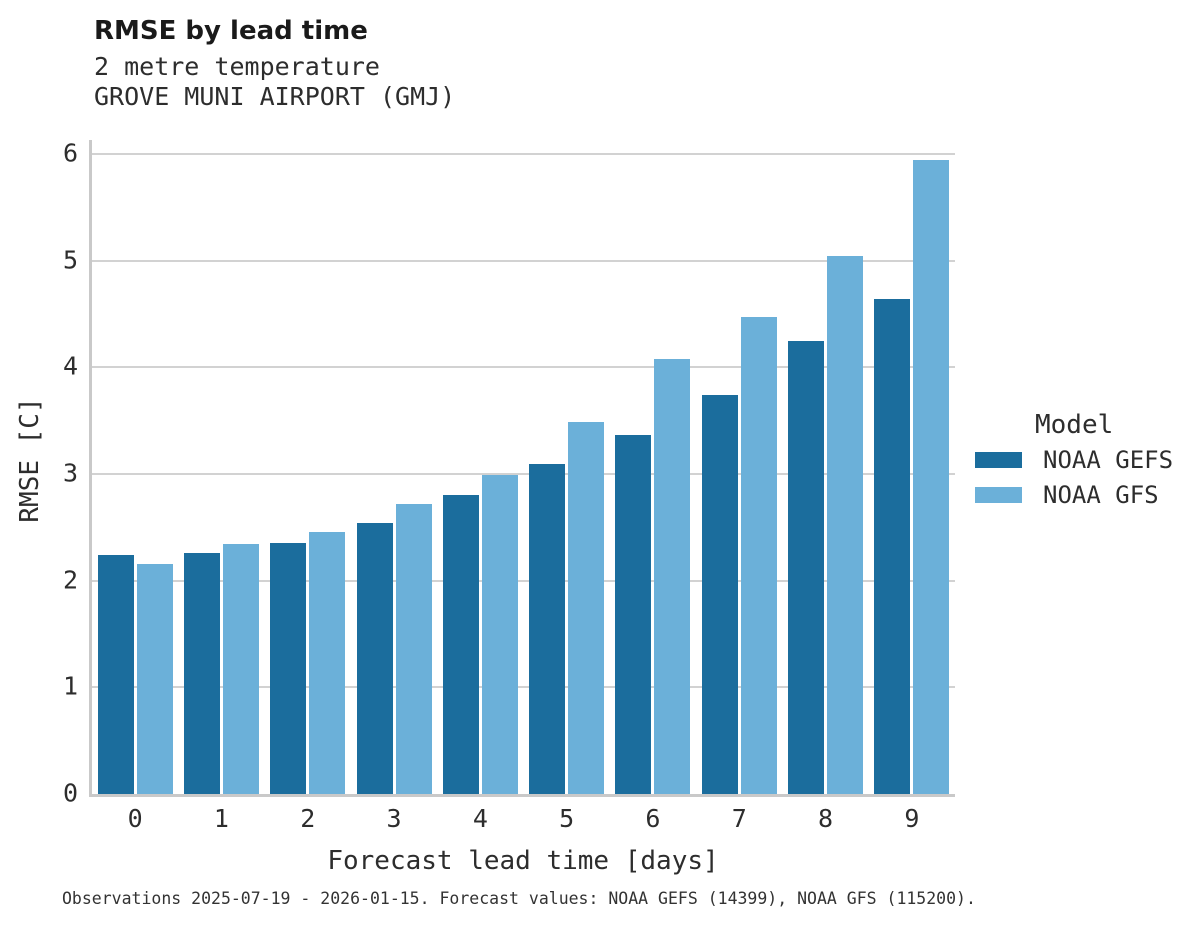 The image size is (1195, 928). I want to click on y-tick-label-3: 3, so click(70, 473).